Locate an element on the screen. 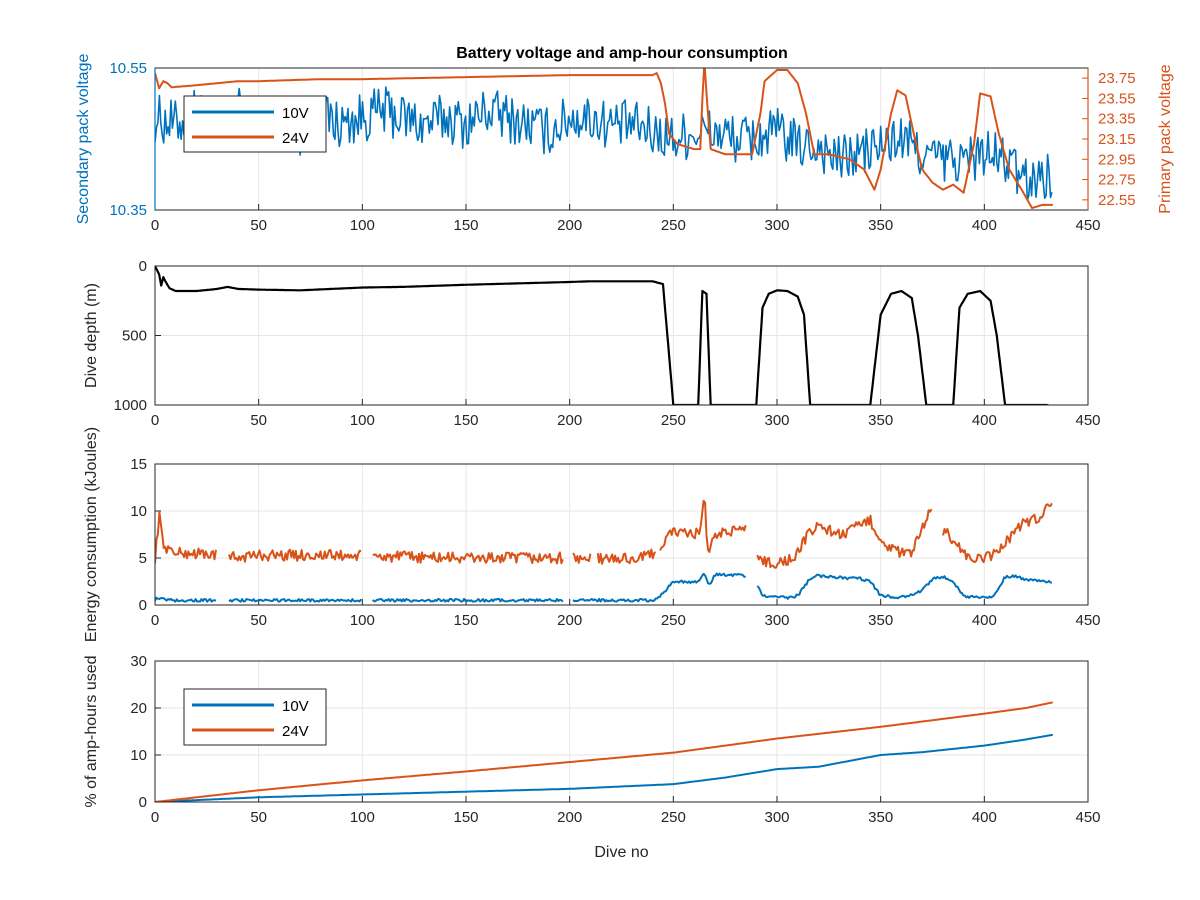 The image size is (1200, 900). y-tick-label: 10.55 is located at coordinates (128, 68).